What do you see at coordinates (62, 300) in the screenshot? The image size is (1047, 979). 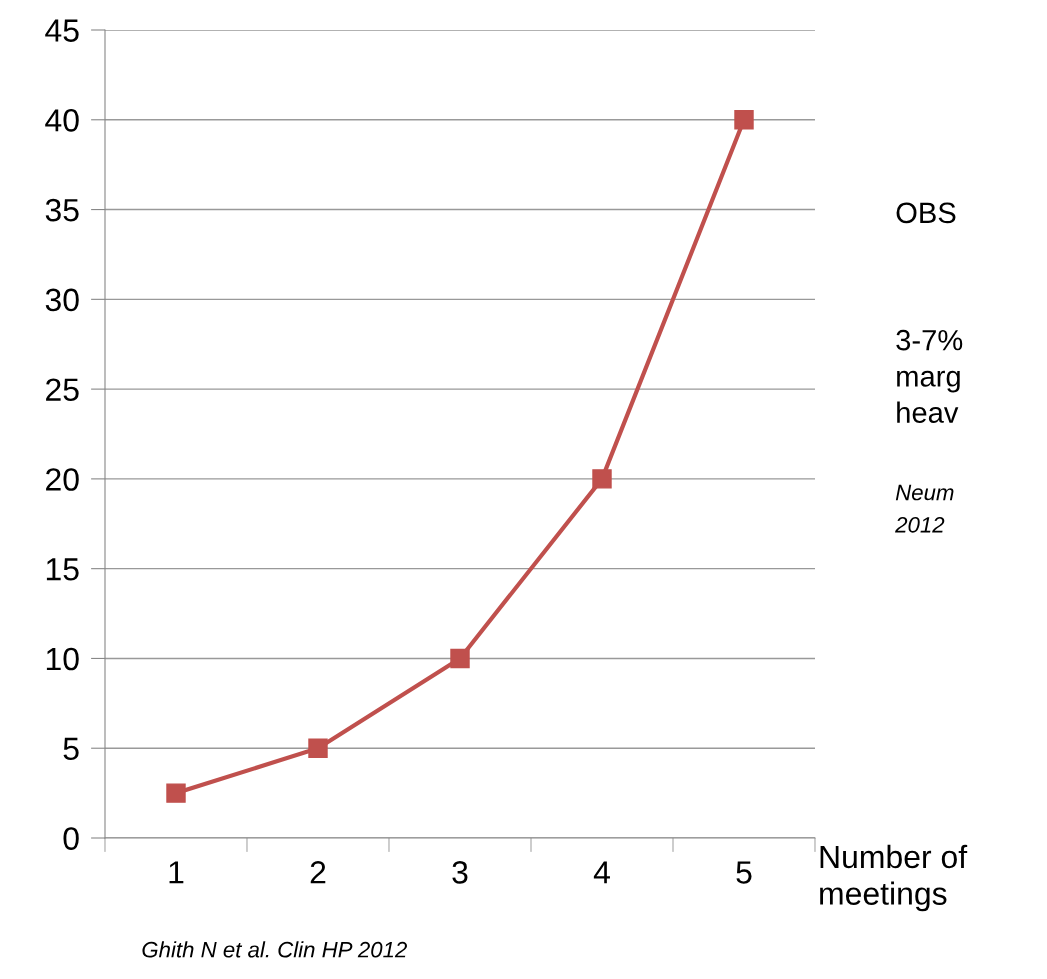 I see `y-tick-label: 30` at bounding box center [62, 300].